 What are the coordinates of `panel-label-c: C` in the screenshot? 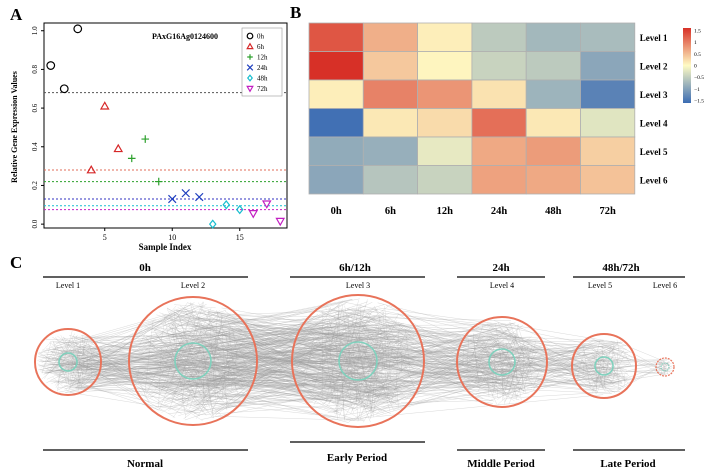 It's located at (16, 262).